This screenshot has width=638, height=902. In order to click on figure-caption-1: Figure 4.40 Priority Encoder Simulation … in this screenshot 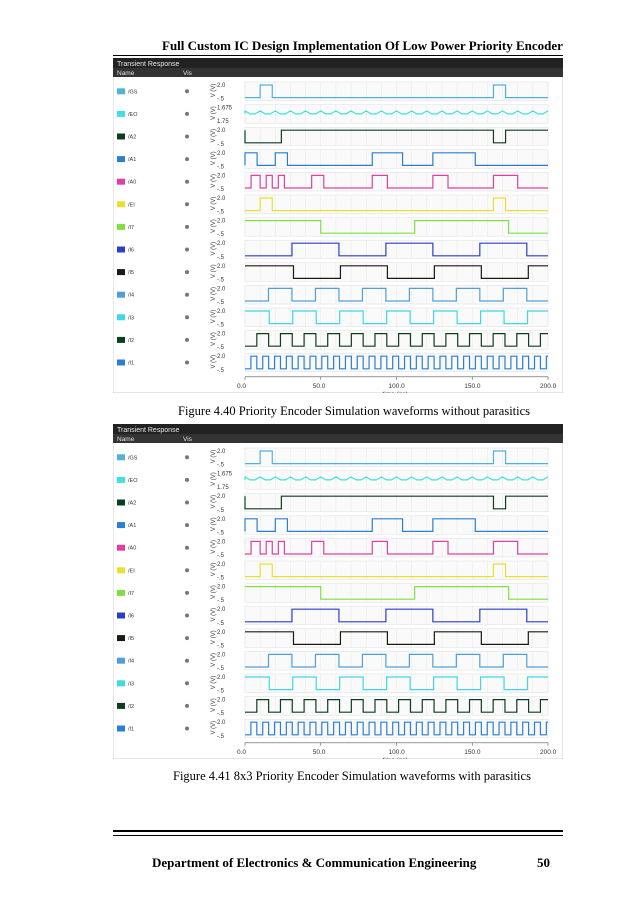, I will do `click(354, 411)`.